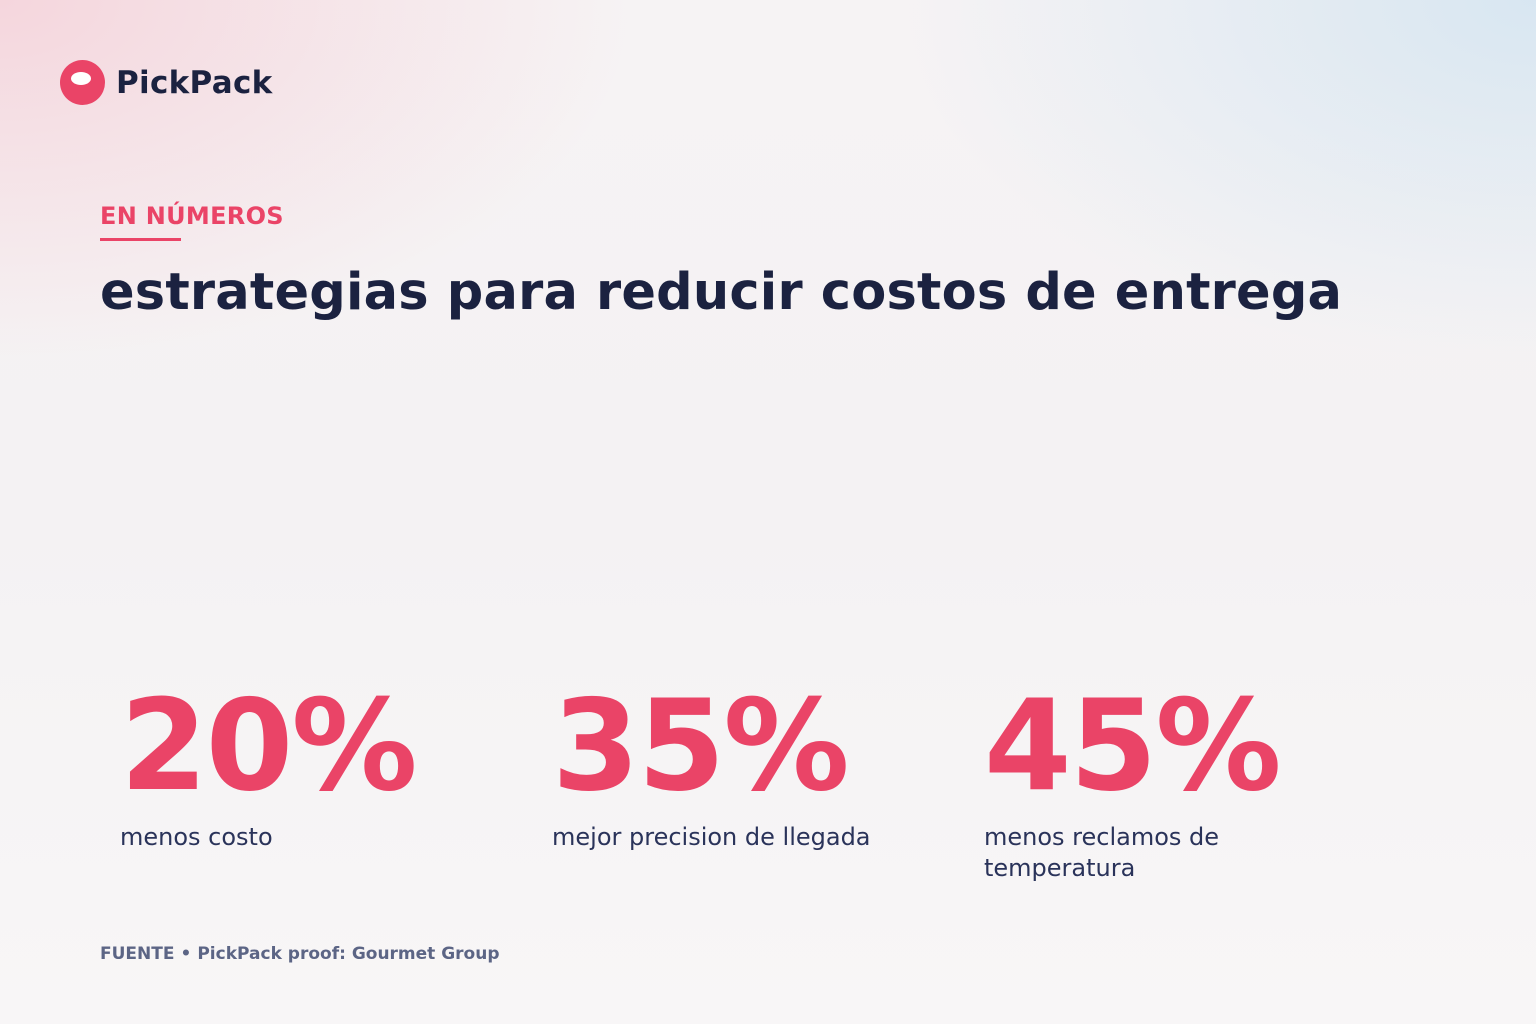 Image resolution: width=1536 pixels, height=1024 pixels. I want to click on stat-card: 20% menos costo, so click(315, 764).